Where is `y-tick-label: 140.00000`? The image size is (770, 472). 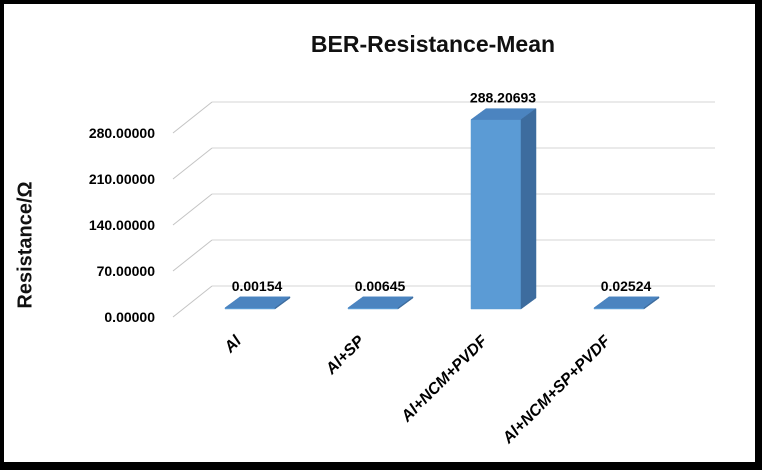 y-tick-label: 140.00000 is located at coordinates (122, 225).